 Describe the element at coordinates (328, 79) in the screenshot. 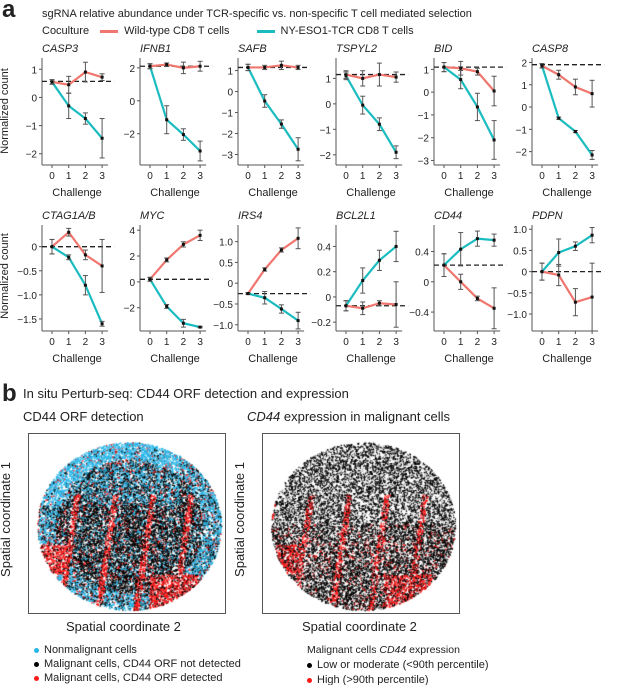

I see `y-tick-label: 1` at that location.